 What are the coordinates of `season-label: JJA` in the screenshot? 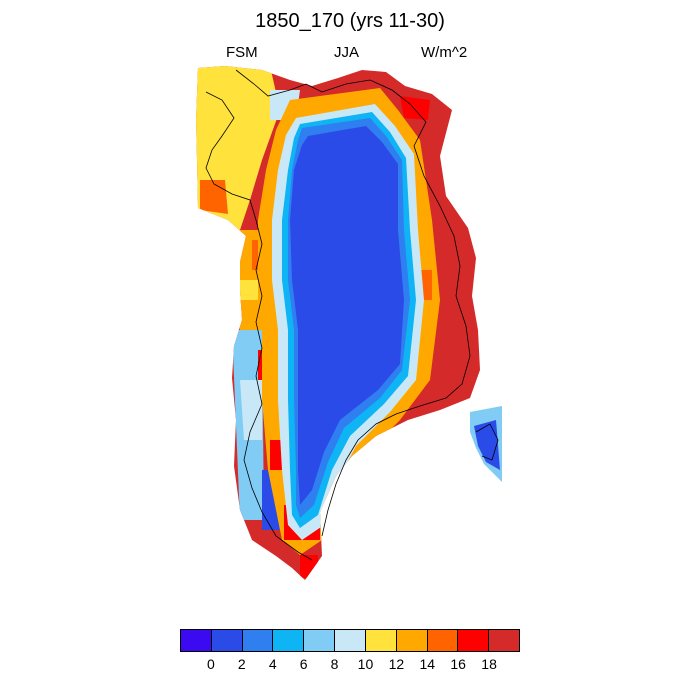 It's located at (347, 52).